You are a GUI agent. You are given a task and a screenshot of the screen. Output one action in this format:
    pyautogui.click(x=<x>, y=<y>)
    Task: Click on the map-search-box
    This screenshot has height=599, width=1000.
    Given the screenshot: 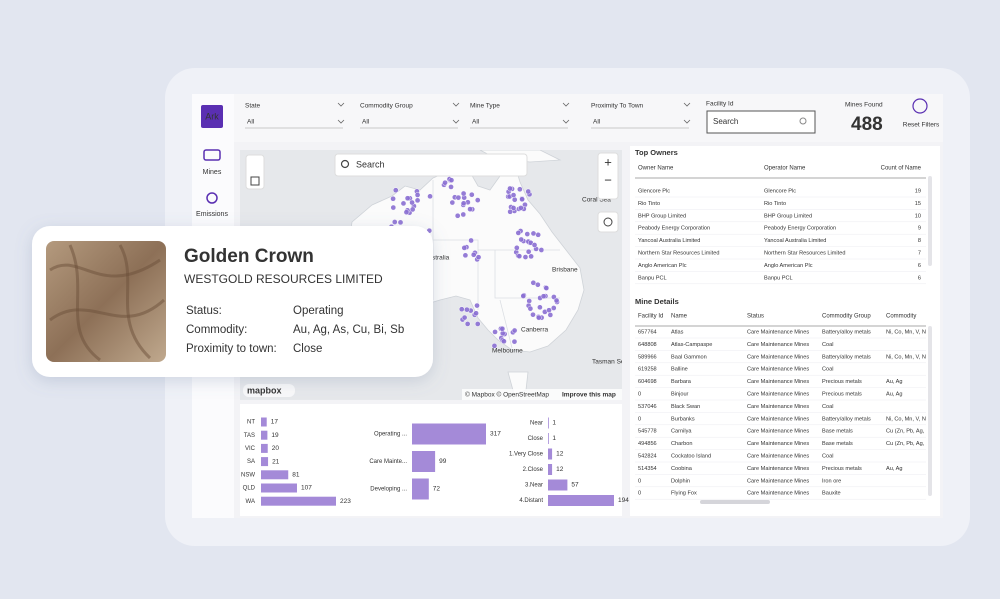 What is the action you would take?
    pyautogui.click(x=431, y=165)
    